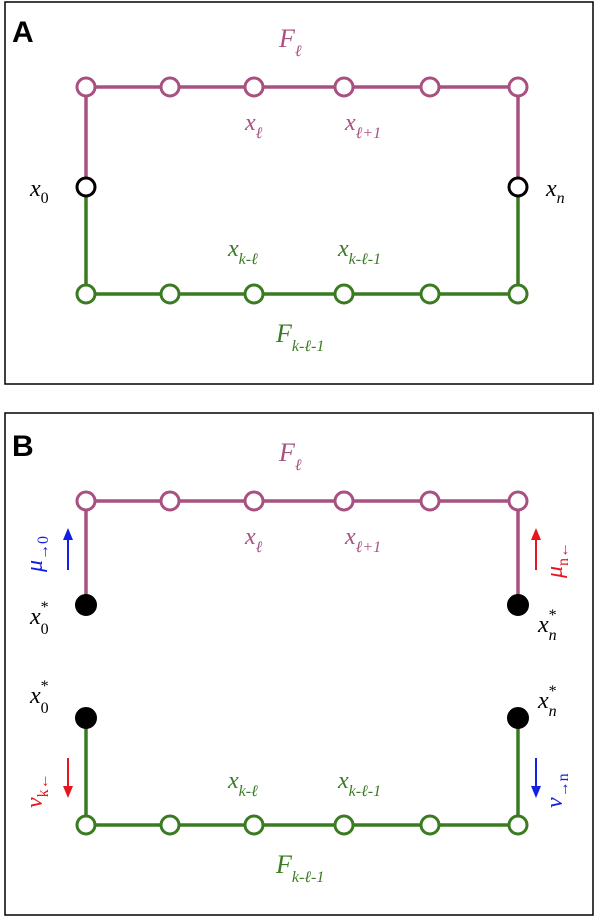 The width and height of the screenshot is (598, 920). Describe the element at coordinates (86, 718) in the screenshot. I see `panel-b-bottom-left-endpoint` at that location.